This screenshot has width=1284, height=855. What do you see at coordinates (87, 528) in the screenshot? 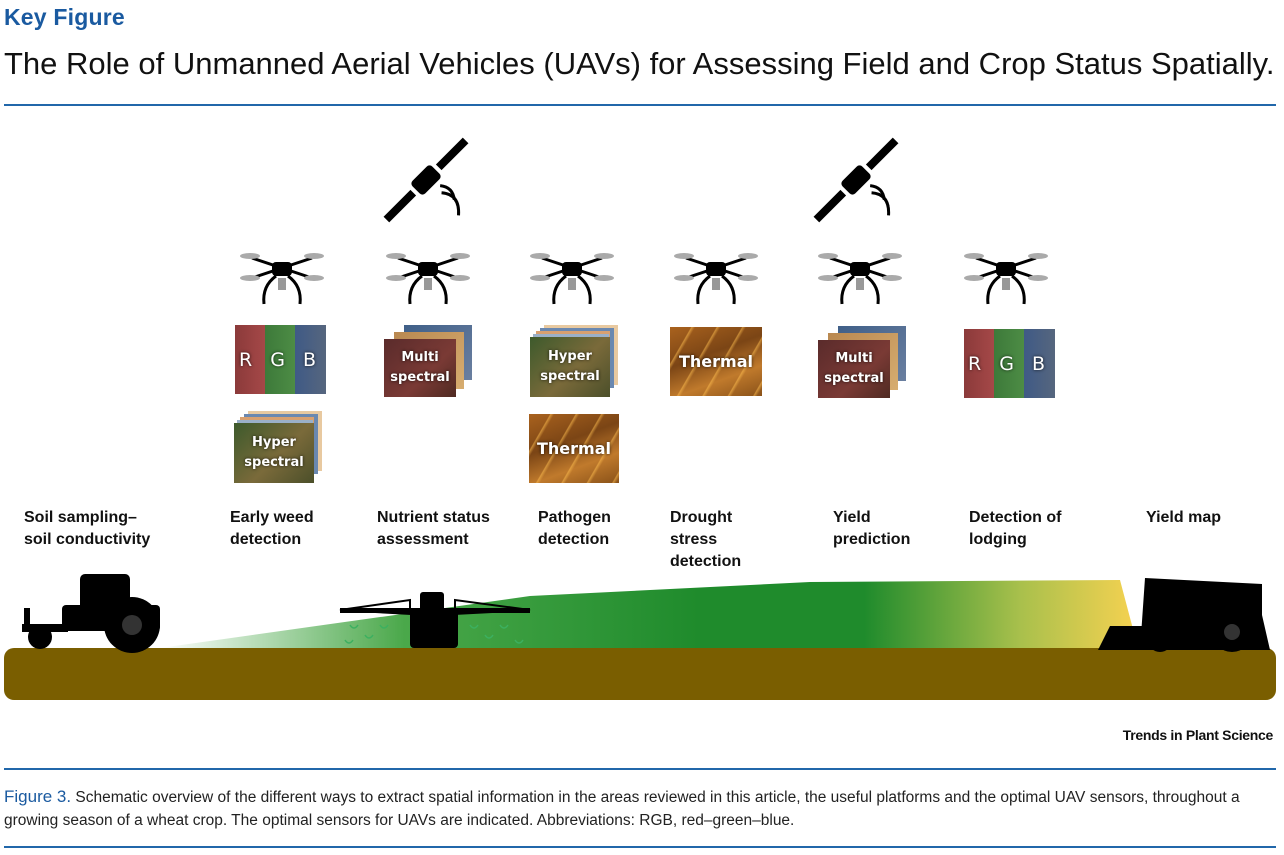
I see `stage-label-soil: Soil sampling– soil conductivity` at bounding box center [87, 528].